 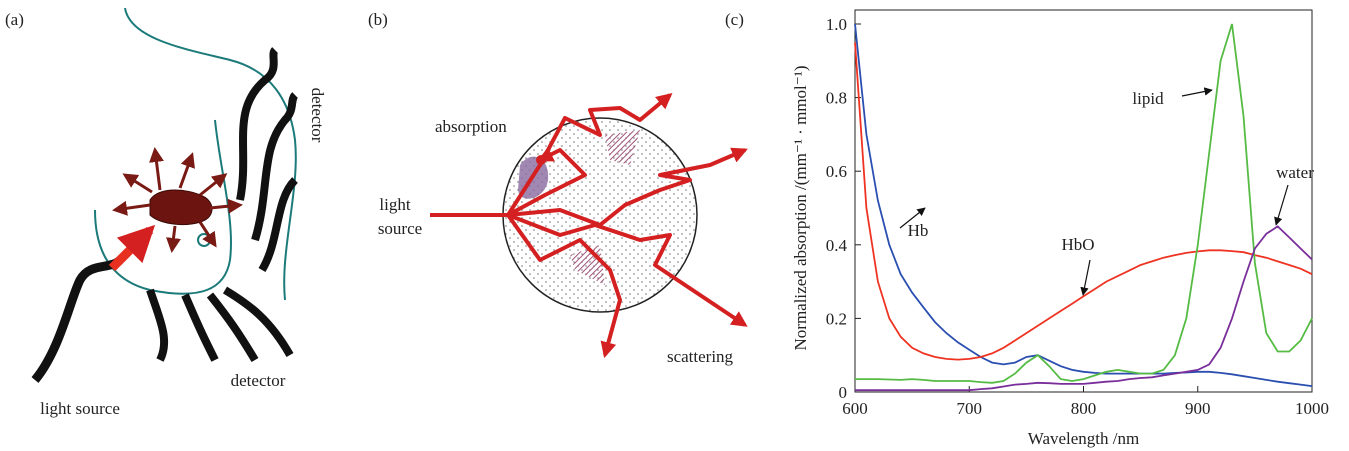 What do you see at coordinates (1083, 438) in the screenshot?
I see `x-axis-title: Wavelength /nm` at bounding box center [1083, 438].